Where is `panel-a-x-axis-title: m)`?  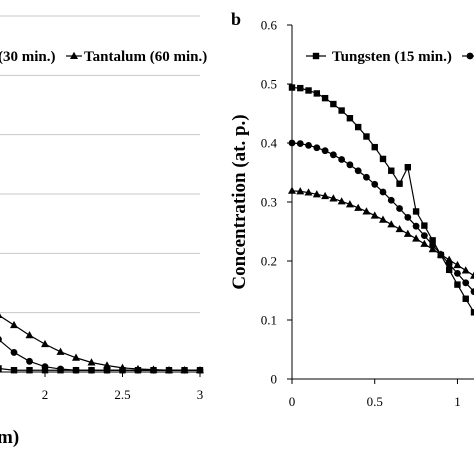
panel-a-x-axis-title: m) is located at coordinates (9, 437).